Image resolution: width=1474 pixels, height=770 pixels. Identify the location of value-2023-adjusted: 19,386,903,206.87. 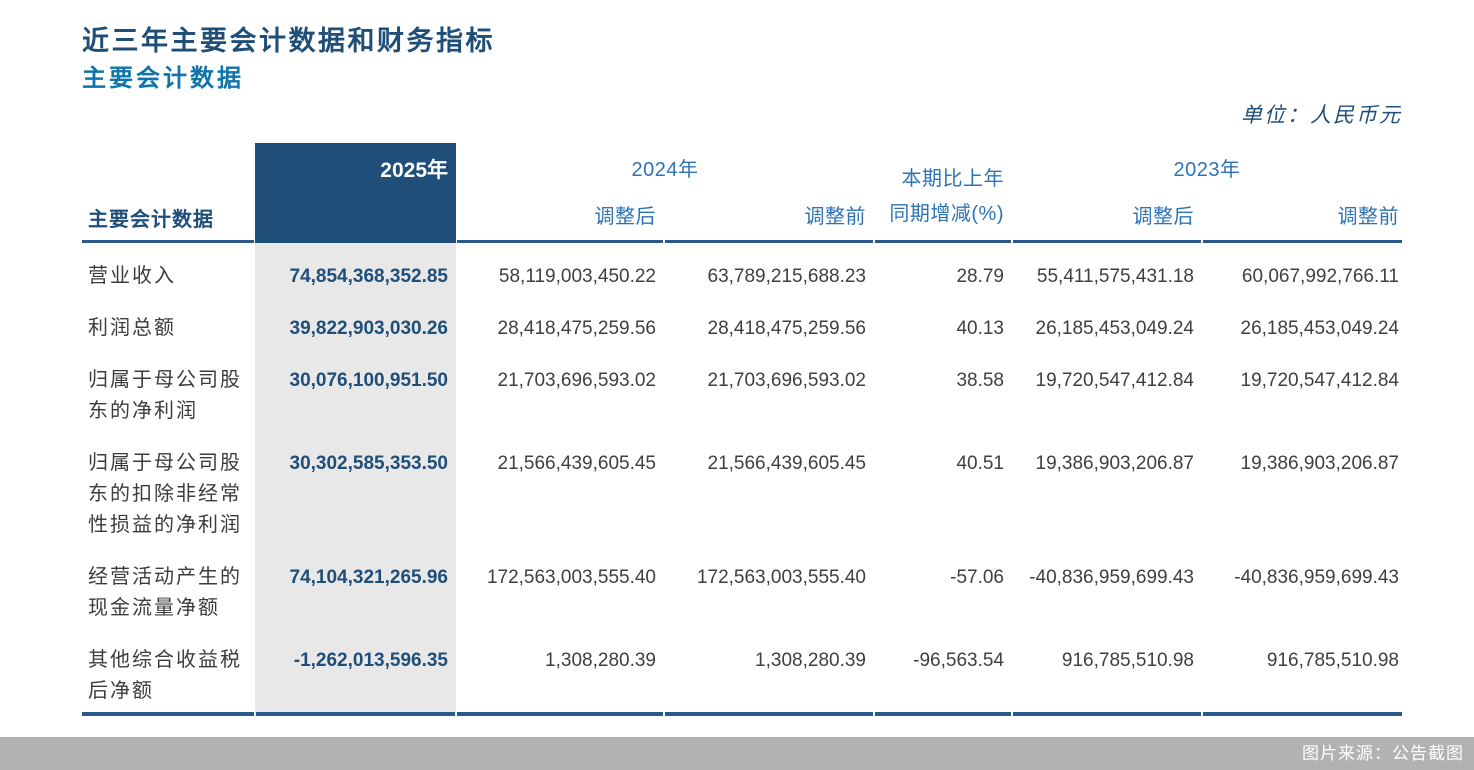
(1115, 463).